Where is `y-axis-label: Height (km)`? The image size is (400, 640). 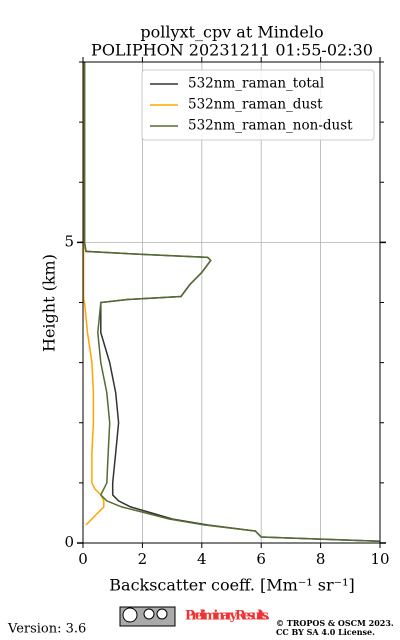 y-axis-label: Height (km) is located at coordinates (49, 303).